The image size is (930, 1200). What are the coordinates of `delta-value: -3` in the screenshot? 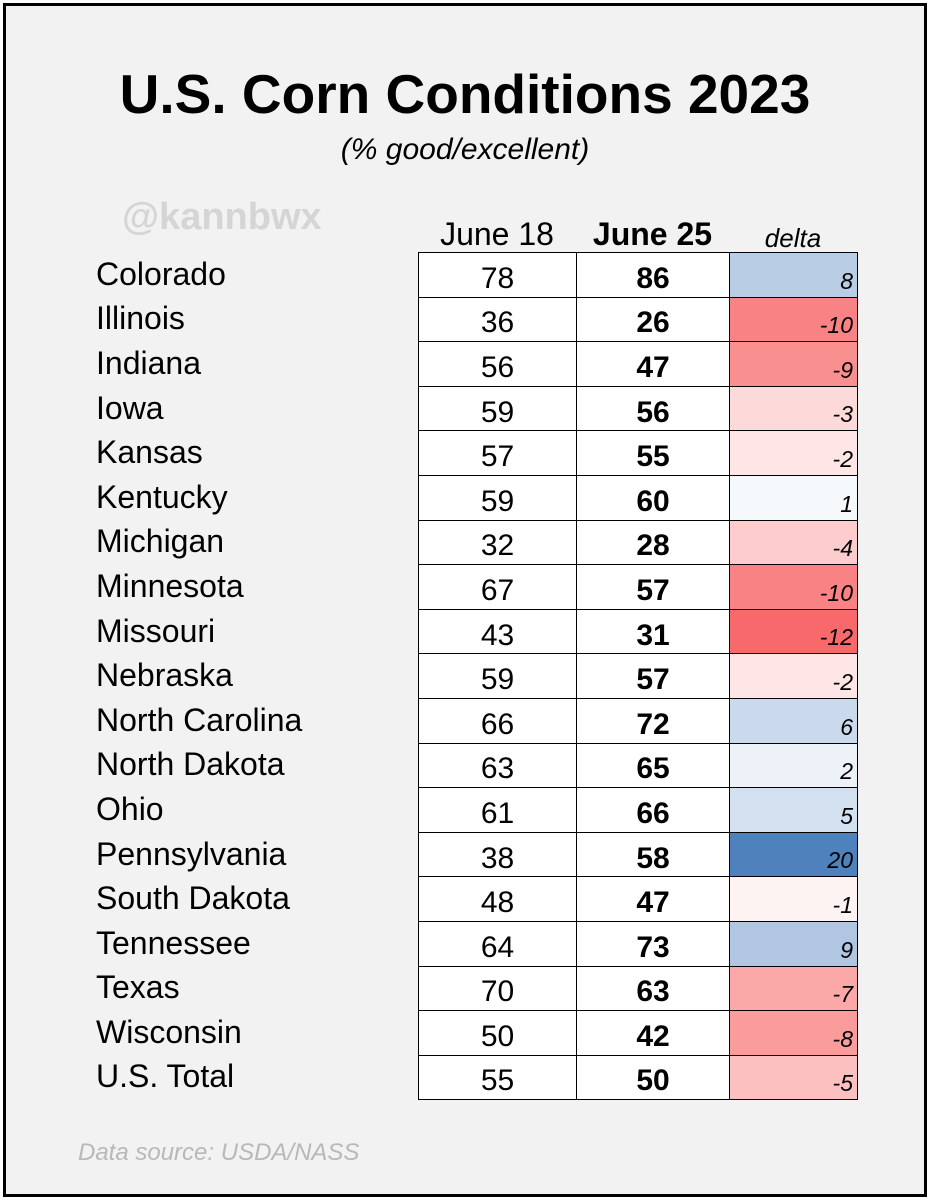 It's located at (794, 409).